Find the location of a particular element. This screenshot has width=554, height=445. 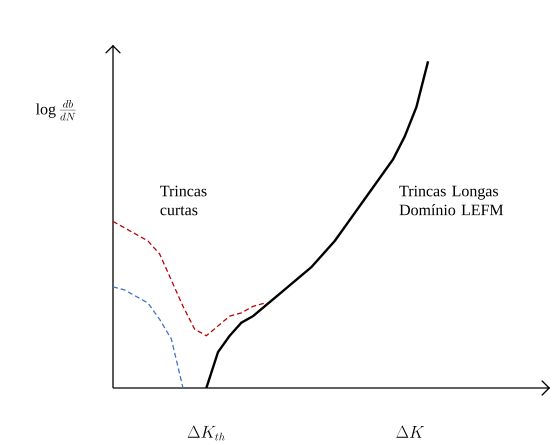

annotation: Trincas curtas is located at coordinates (183, 201).